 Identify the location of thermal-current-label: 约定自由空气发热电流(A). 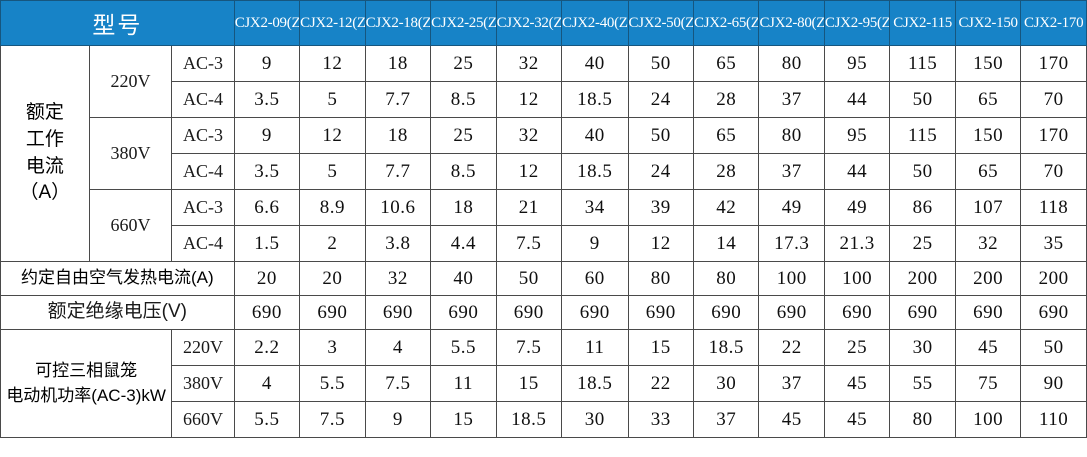
(117, 278).